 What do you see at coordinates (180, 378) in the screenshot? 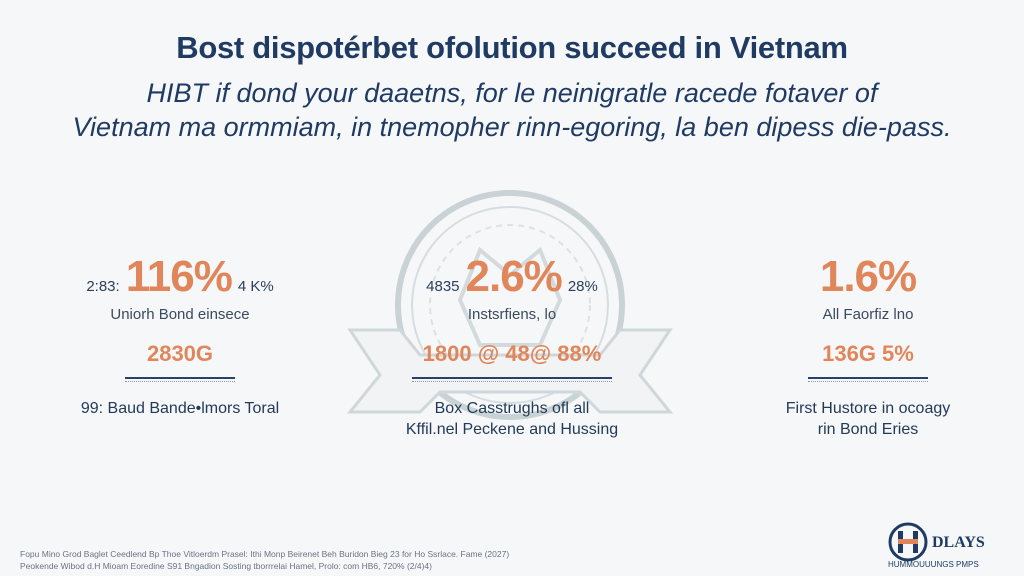
I see `stat-1-divider` at bounding box center [180, 378].